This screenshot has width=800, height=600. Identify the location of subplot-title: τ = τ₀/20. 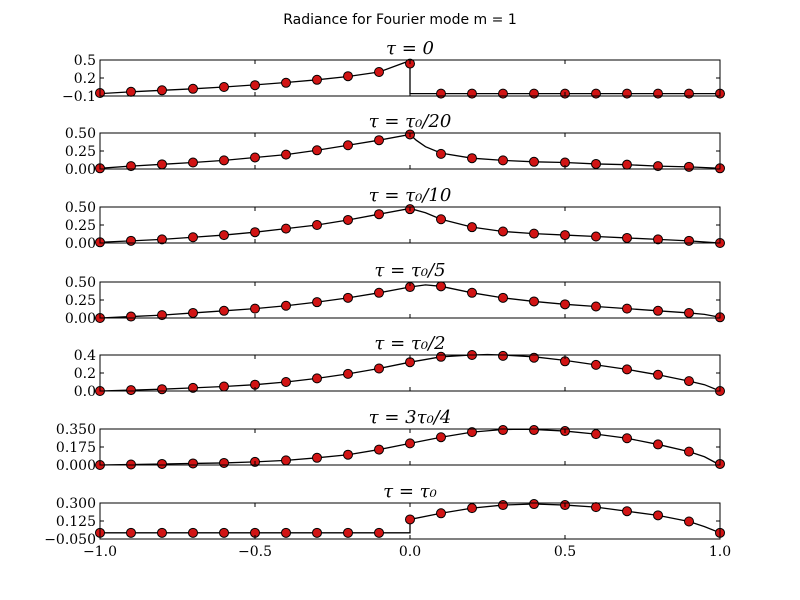
(410, 121).